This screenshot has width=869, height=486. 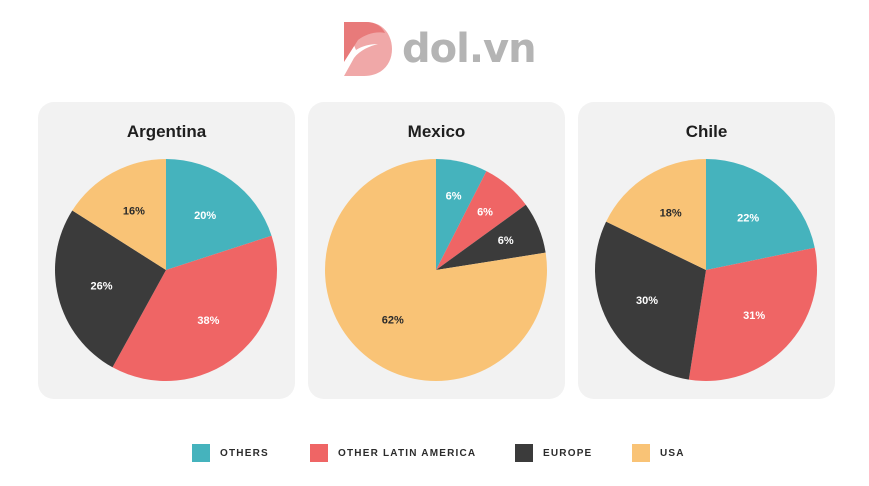 I want to click on slice-label-usa: 62%, so click(x=393, y=321).